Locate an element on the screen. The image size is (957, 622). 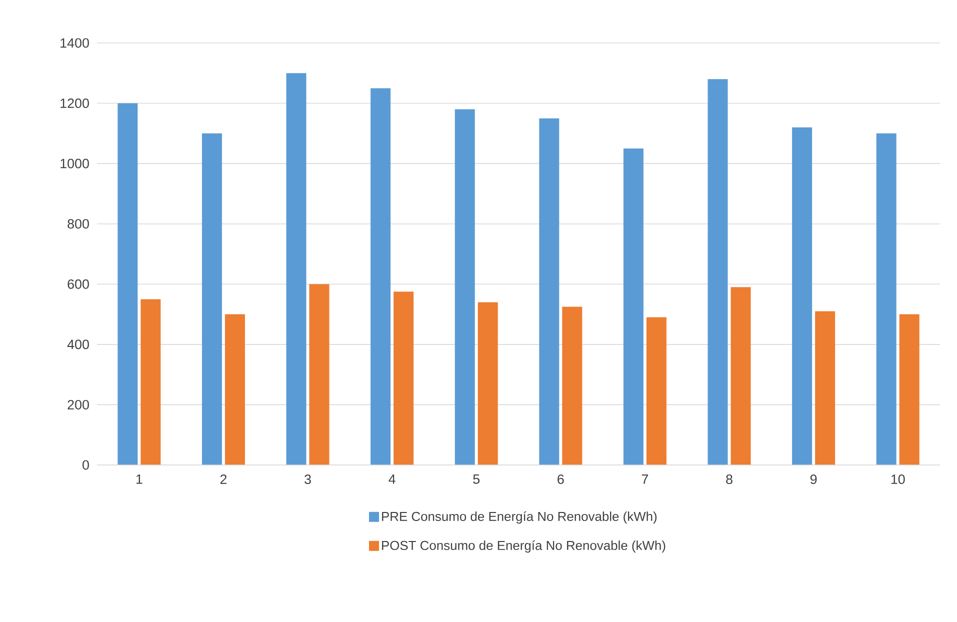
legend-label: POST Consumo de Energía No Renovable (kWh) is located at coordinates (524, 546).